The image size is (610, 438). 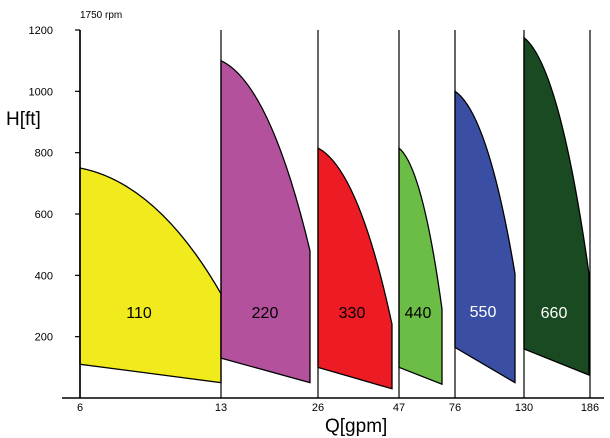 I want to click on y-tick-label: 600, so click(x=44, y=215).